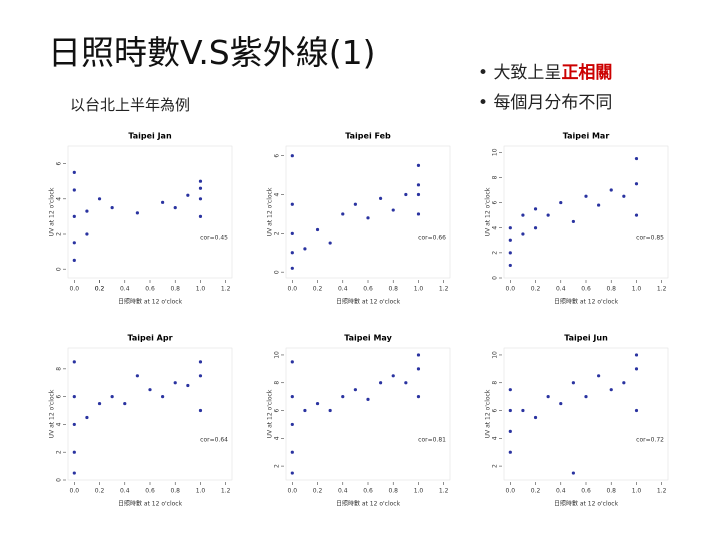  What do you see at coordinates (586, 136) in the screenshot?
I see `chart-title: Taipei Mar` at bounding box center [586, 136].